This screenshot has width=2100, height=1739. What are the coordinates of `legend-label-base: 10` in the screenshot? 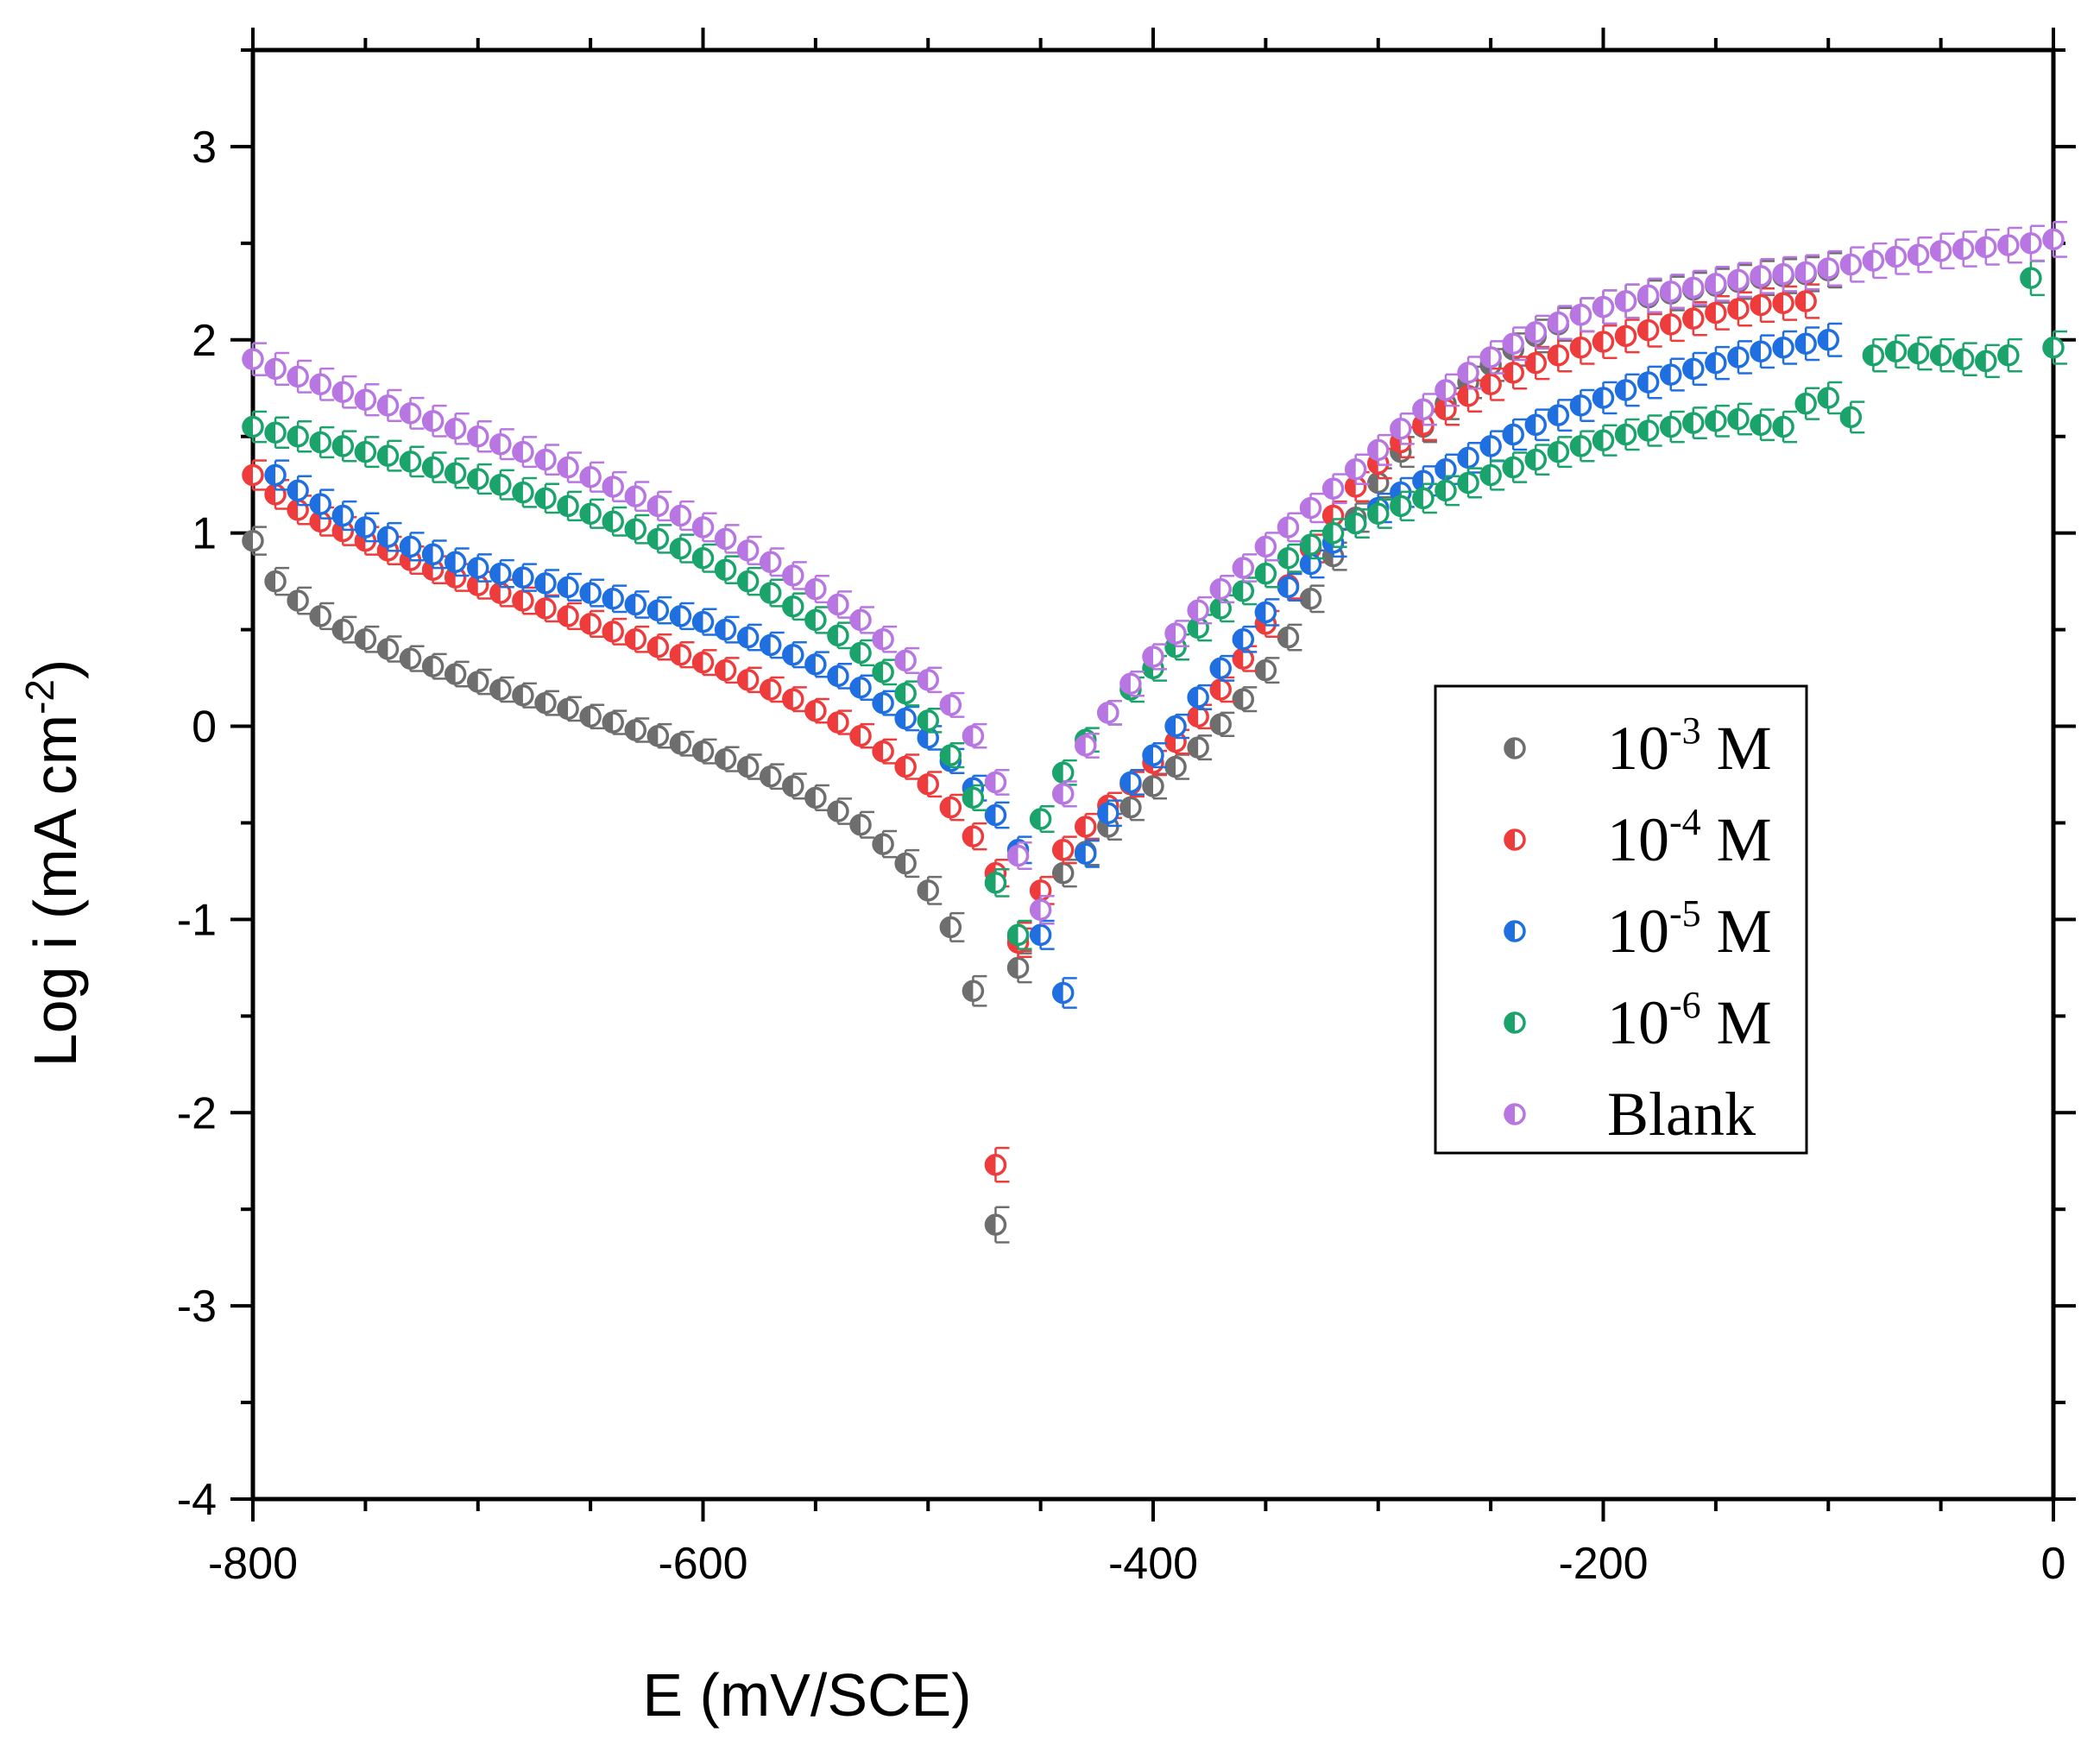 It's located at (1638, 1022).